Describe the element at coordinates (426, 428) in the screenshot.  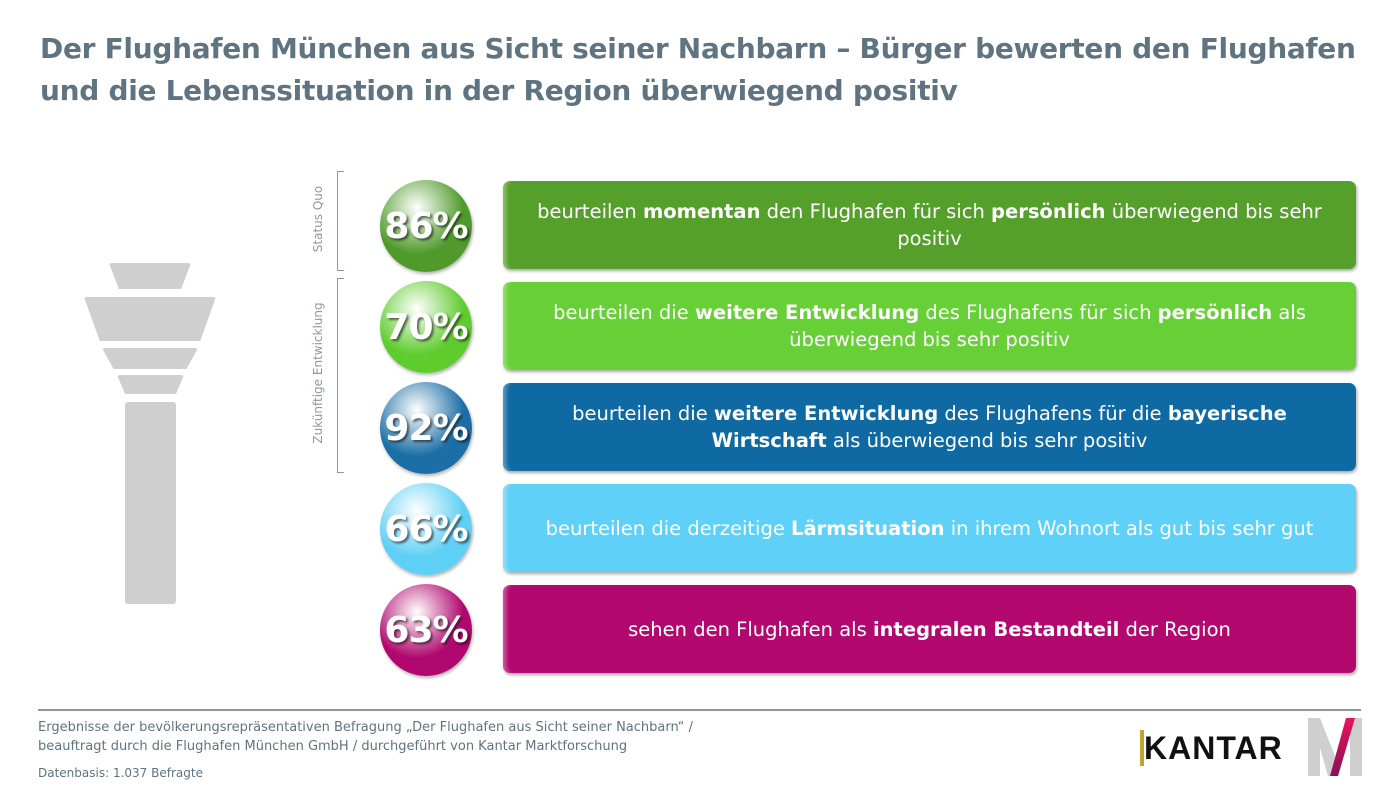
I see `percent-circle: 92%` at that location.